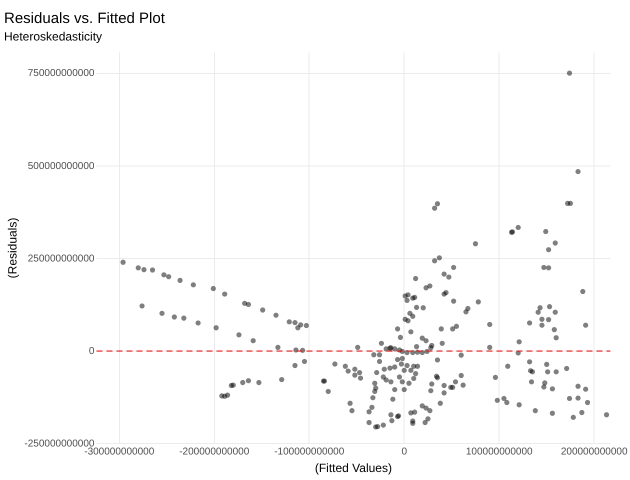 The width and height of the screenshot is (630, 480). I want to click on x-tick-label: 200000000000, so click(594, 452).